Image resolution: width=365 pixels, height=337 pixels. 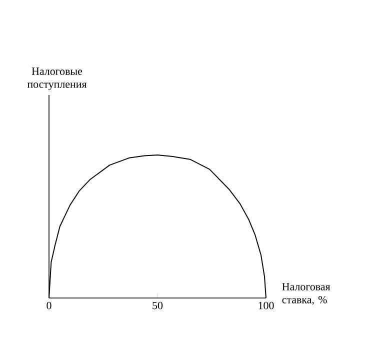 What do you see at coordinates (157, 306) in the screenshot?
I see `x-tick-label: 50` at bounding box center [157, 306].